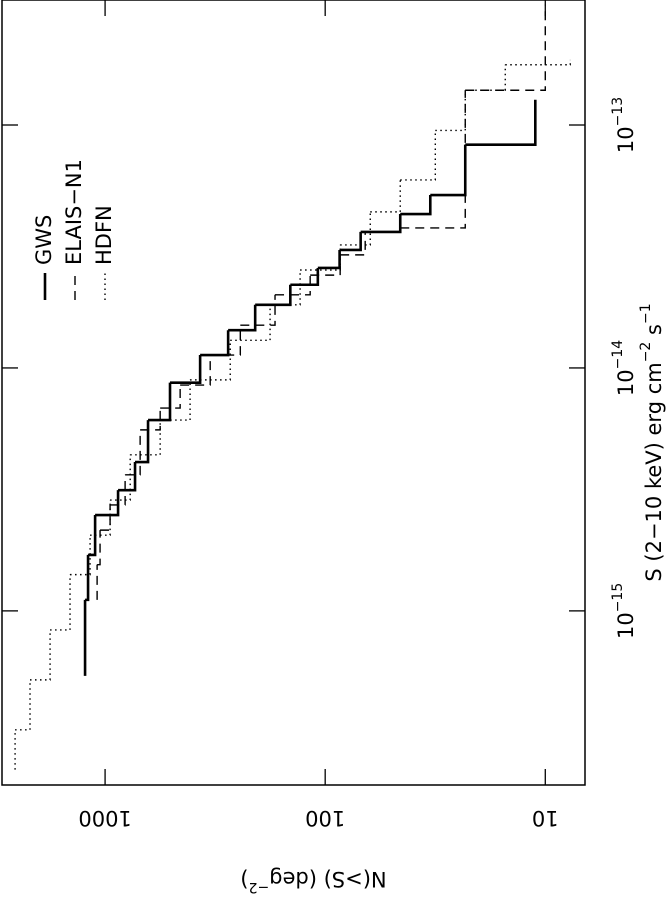 The height and width of the screenshot is (899, 668). Describe the element at coordinates (104, 235) in the screenshot. I see `legend-label: HDFN` at that location.